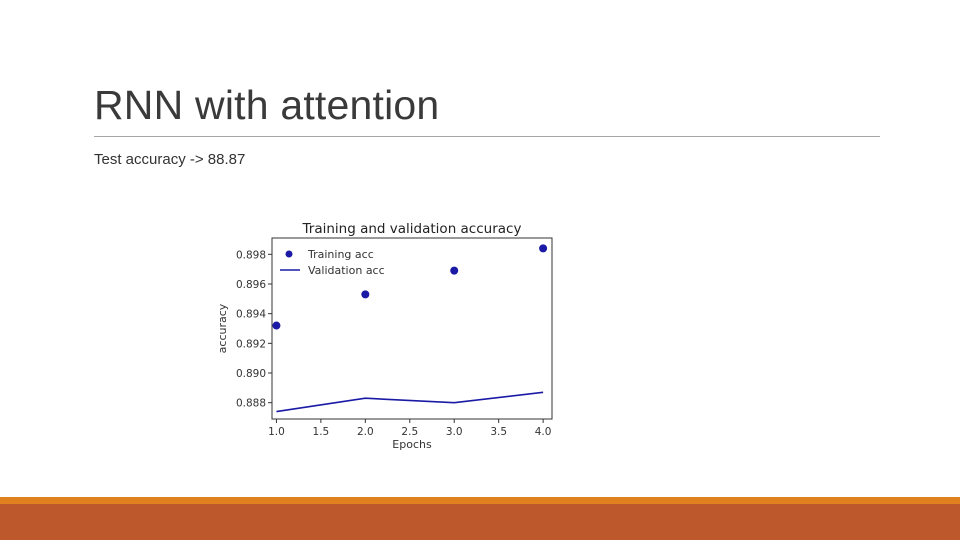 The width and height of the screenshot is (960, 540). Describe the element at coordinates (340, 254) in the screenshot. I see `legend-label-training: Training acc` at that location.